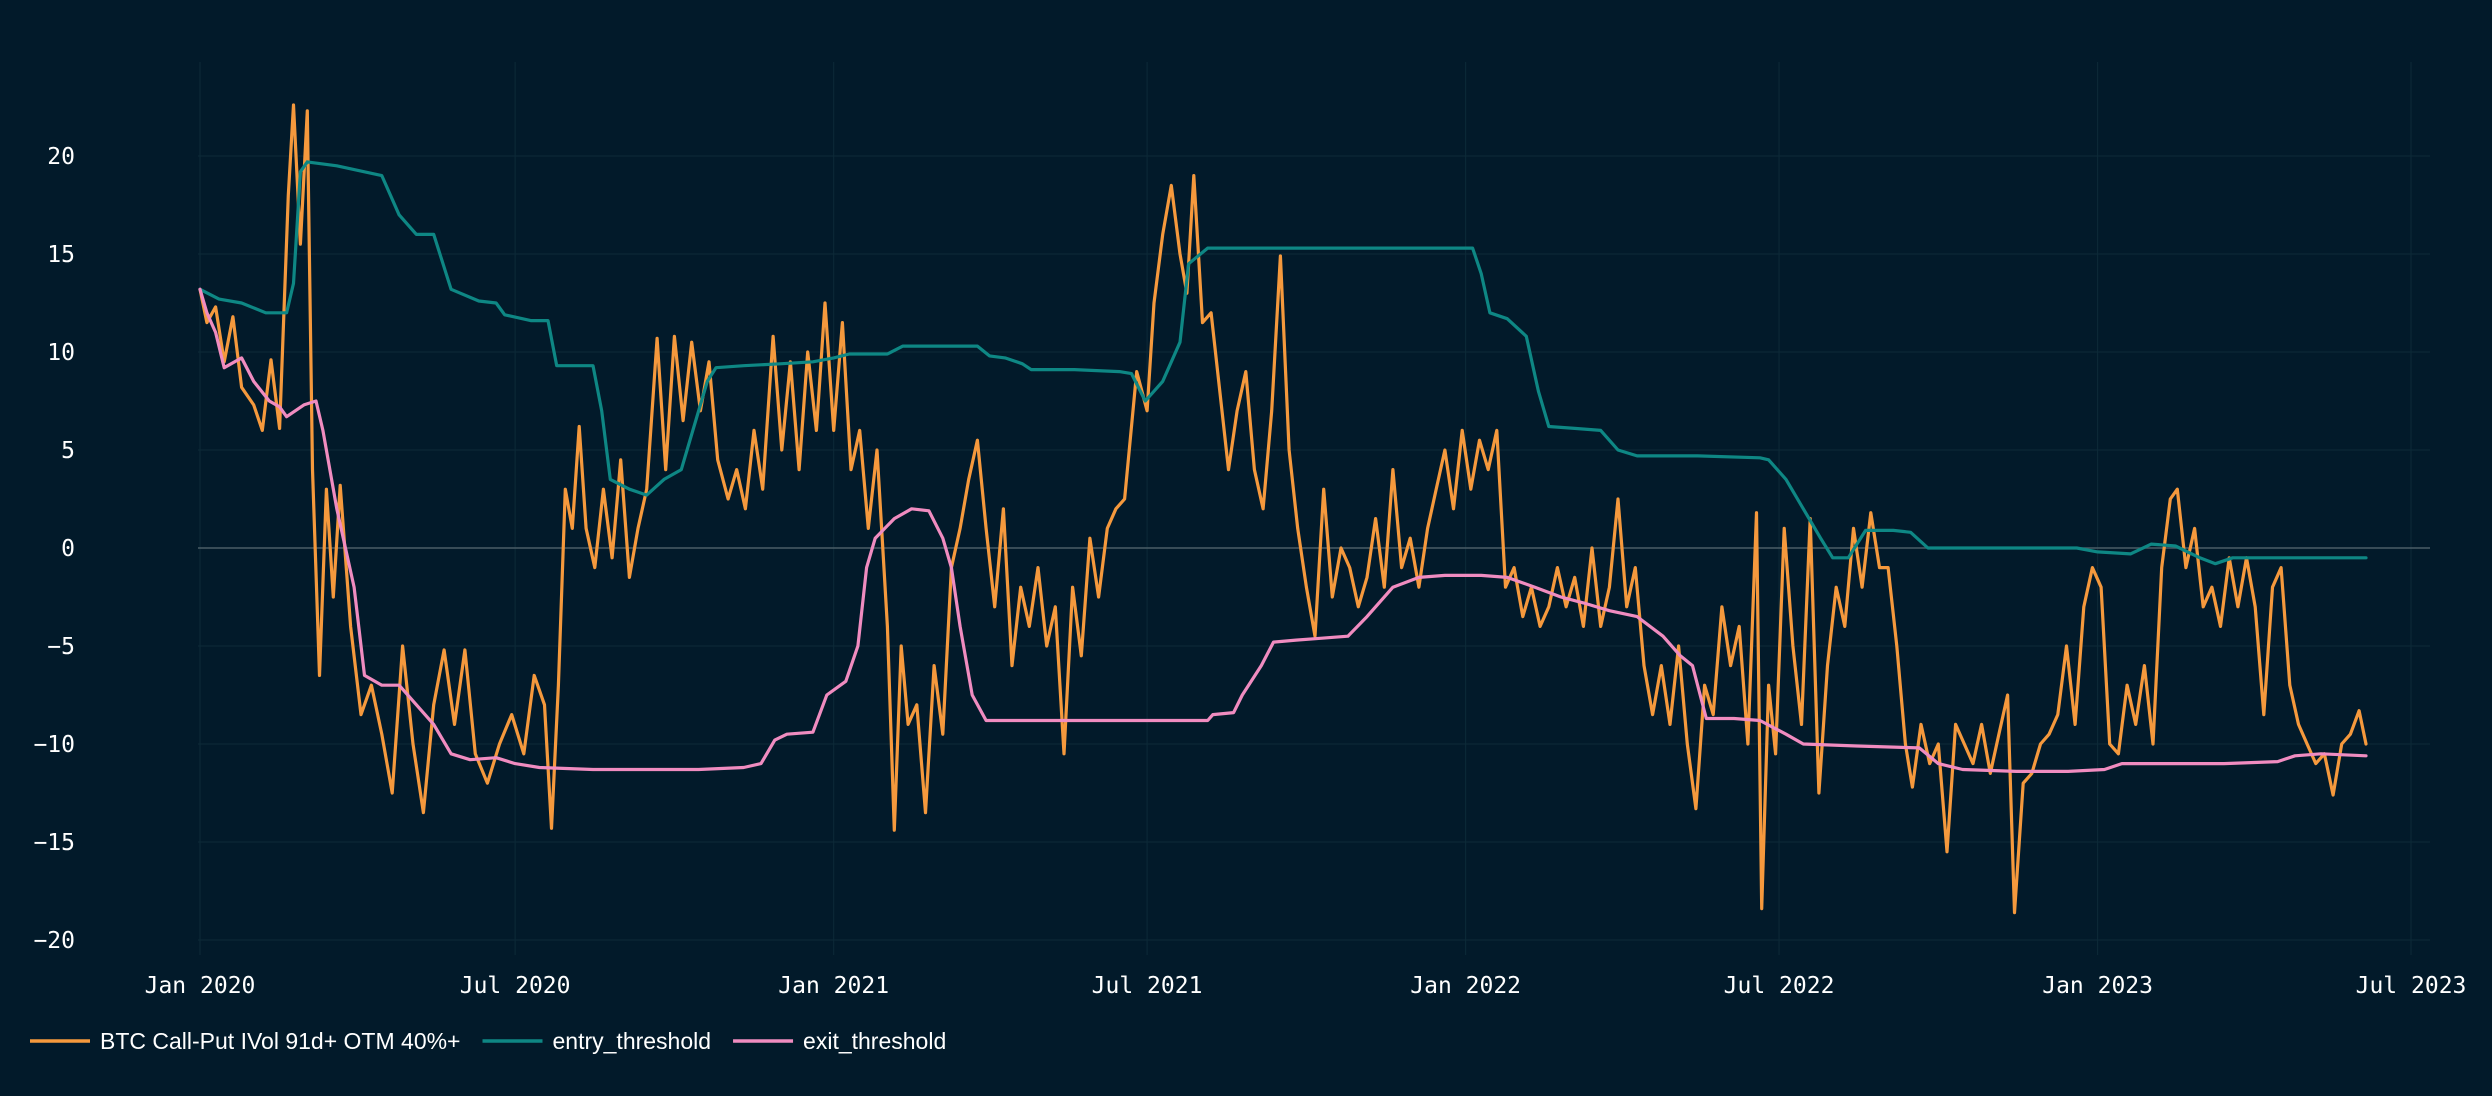 The width and height of the screenshot is (2492, 1096). What do you see at coordinates (200, 986) in the screenshot?
I see `x-tick-label: Jan 2020` at bounding box center [200, 986].